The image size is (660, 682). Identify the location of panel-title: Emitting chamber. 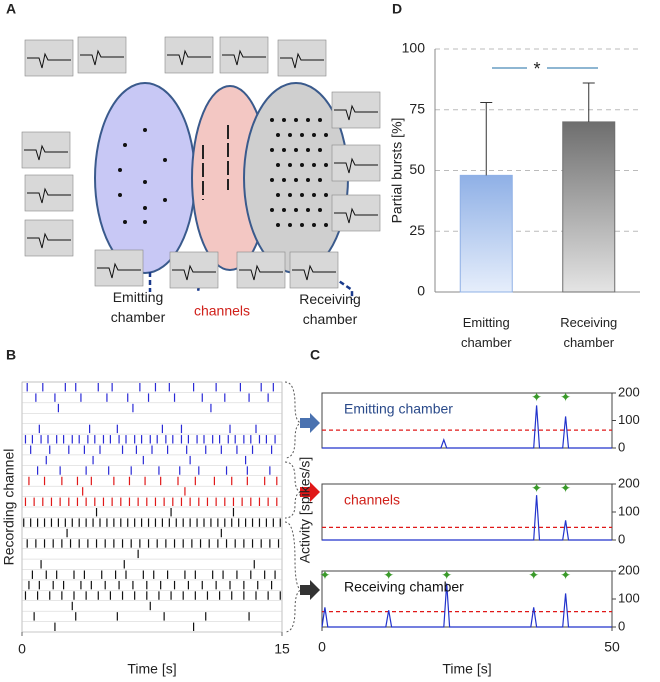
(398, 409).